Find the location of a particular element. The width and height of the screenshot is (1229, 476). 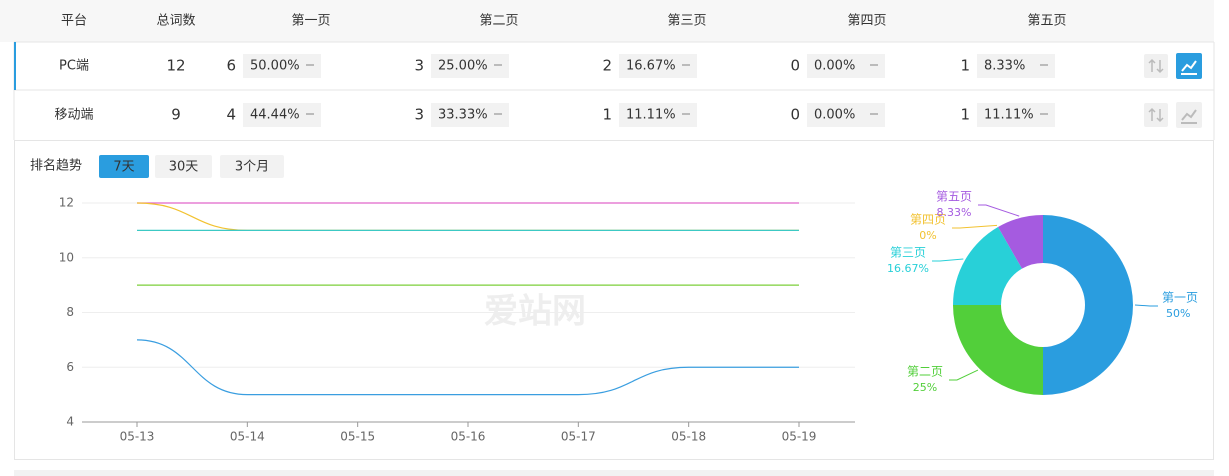

column-header: 第三页 is located at coordinates (686, 21).